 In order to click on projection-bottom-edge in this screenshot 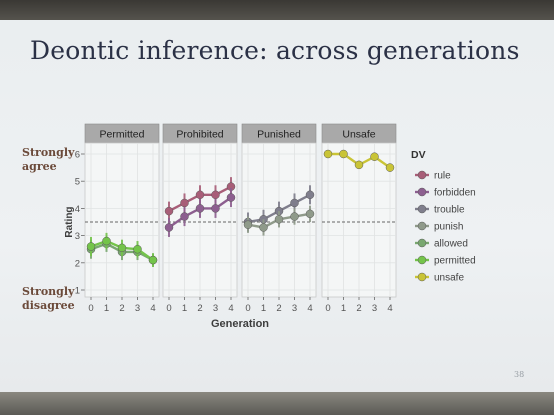, I will do `click(277, 403)`.